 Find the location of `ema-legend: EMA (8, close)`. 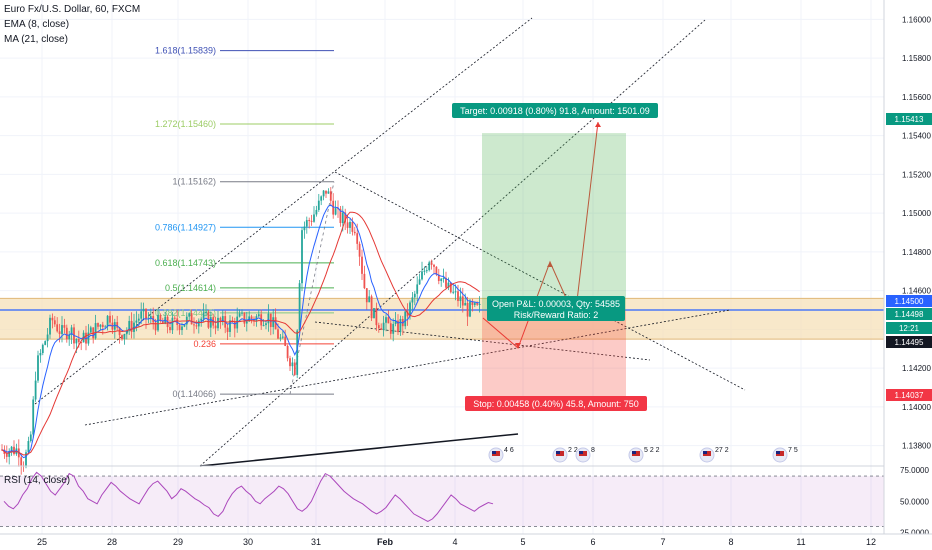

ema-legend: EMA (8, close) is located at coordinates (37, 24).